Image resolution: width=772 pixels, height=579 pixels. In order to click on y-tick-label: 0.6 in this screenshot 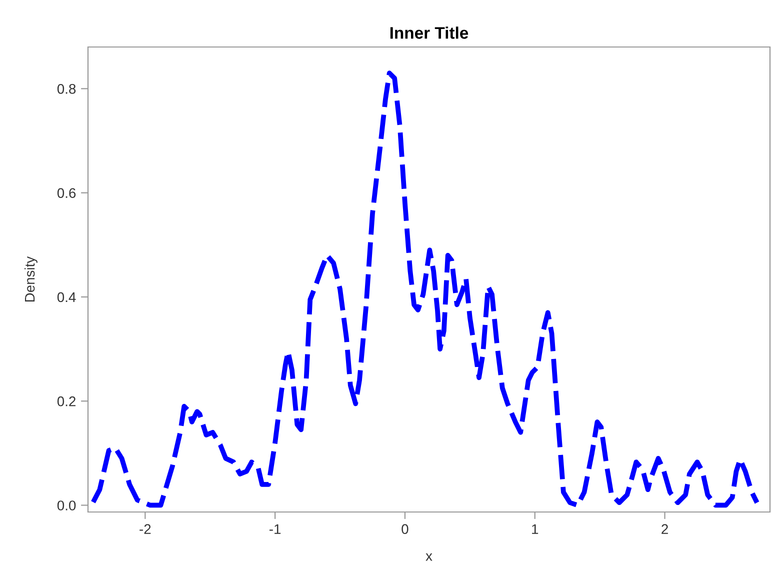, I will do `click(66, 193)`.